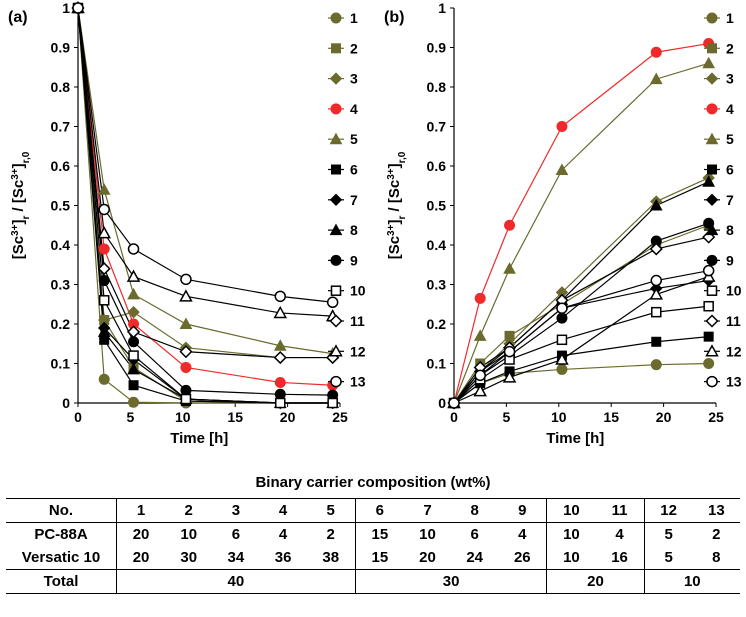  Describe the element at coordinates (78, 417) in the screenshot. I see `x-tick-label: 0` at that location.